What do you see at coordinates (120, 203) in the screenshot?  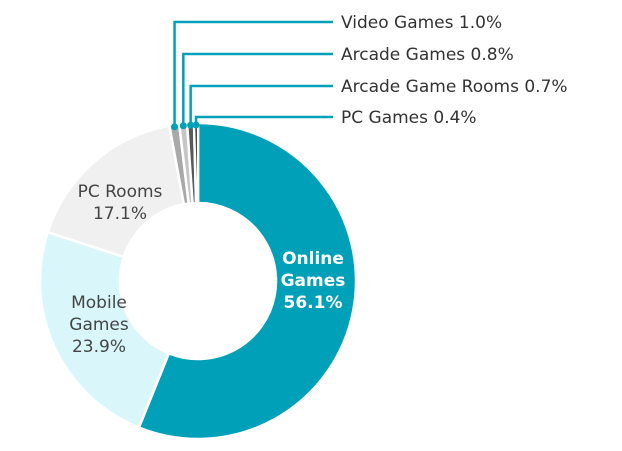 I see `slice-label-pc-rooms: PC Rooms 17.1%` at bounding box center [120, 203].